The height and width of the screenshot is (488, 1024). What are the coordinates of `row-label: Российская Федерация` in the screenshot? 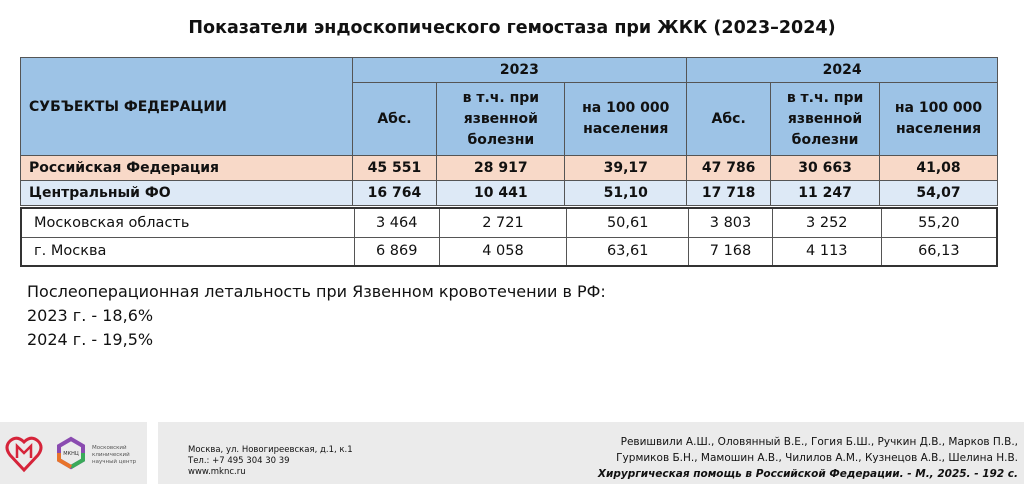 It's located at (186, 168).